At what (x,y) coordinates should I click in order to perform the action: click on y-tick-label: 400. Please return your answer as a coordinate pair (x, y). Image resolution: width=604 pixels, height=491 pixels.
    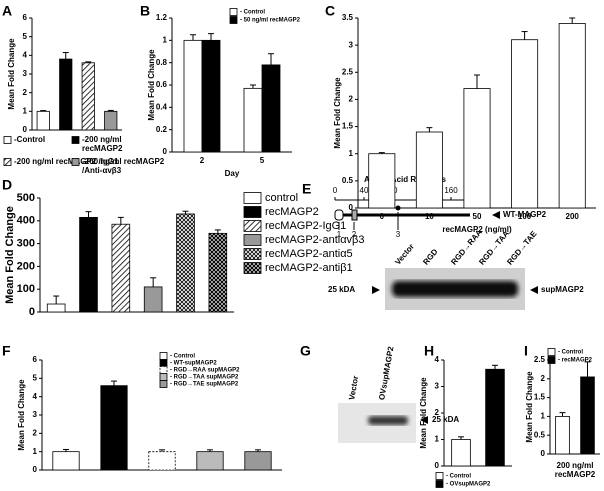
    Looking at the image, I should click on (26, 221).